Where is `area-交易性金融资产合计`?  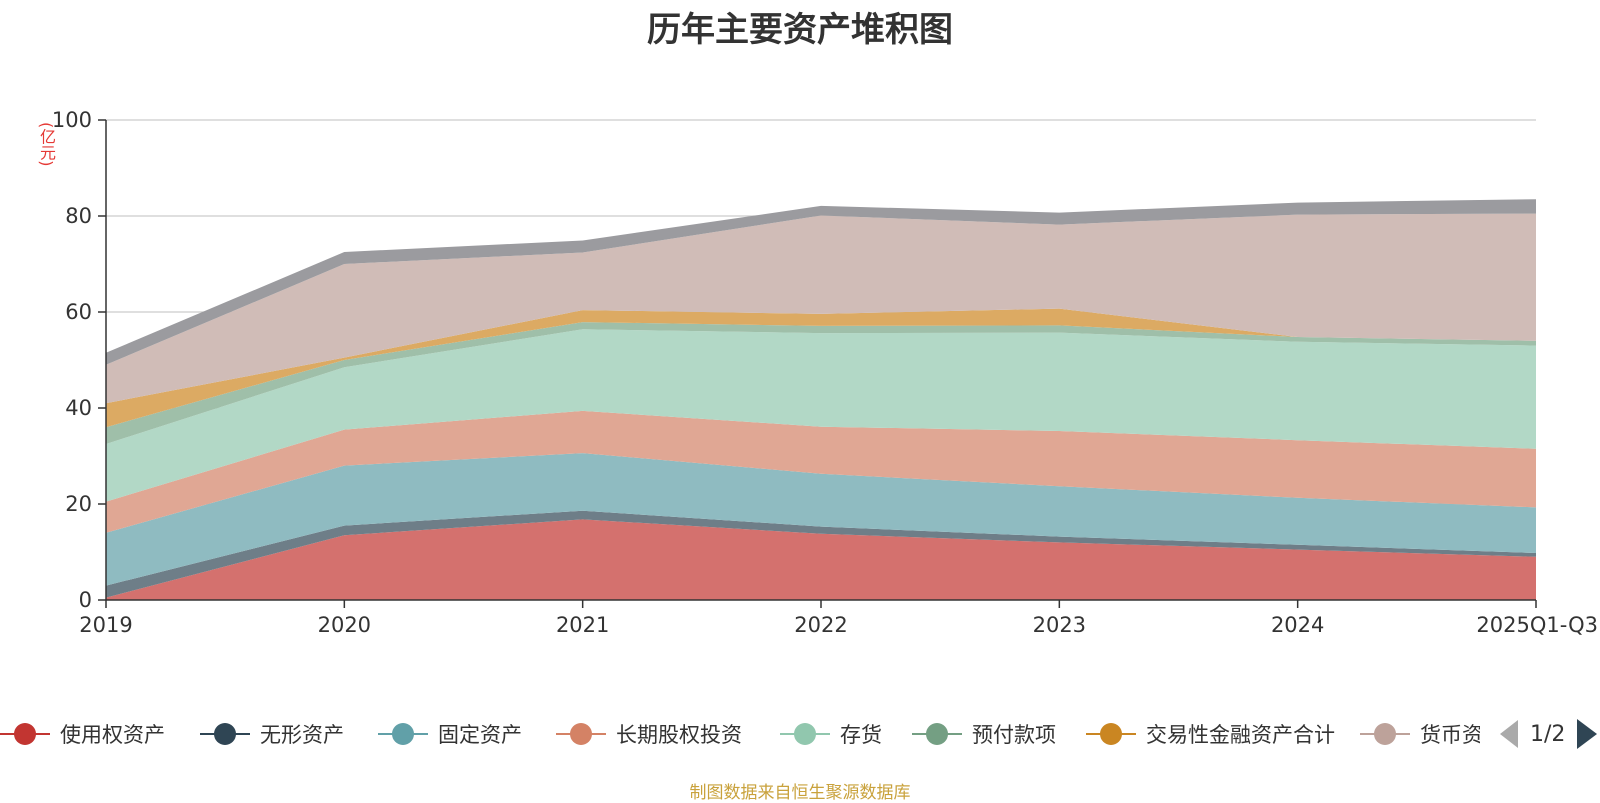
area-交易性金融资产合计 is located at coordinates (821, 368).